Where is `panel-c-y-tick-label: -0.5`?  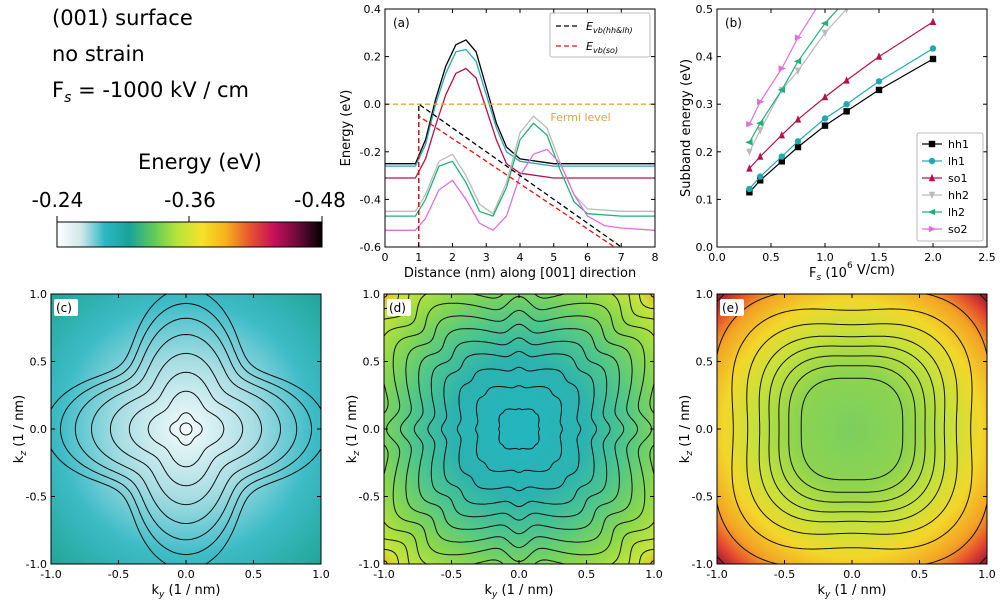
panel-c-y-tick-label: -0.5 is located at coordinates (36, 497).